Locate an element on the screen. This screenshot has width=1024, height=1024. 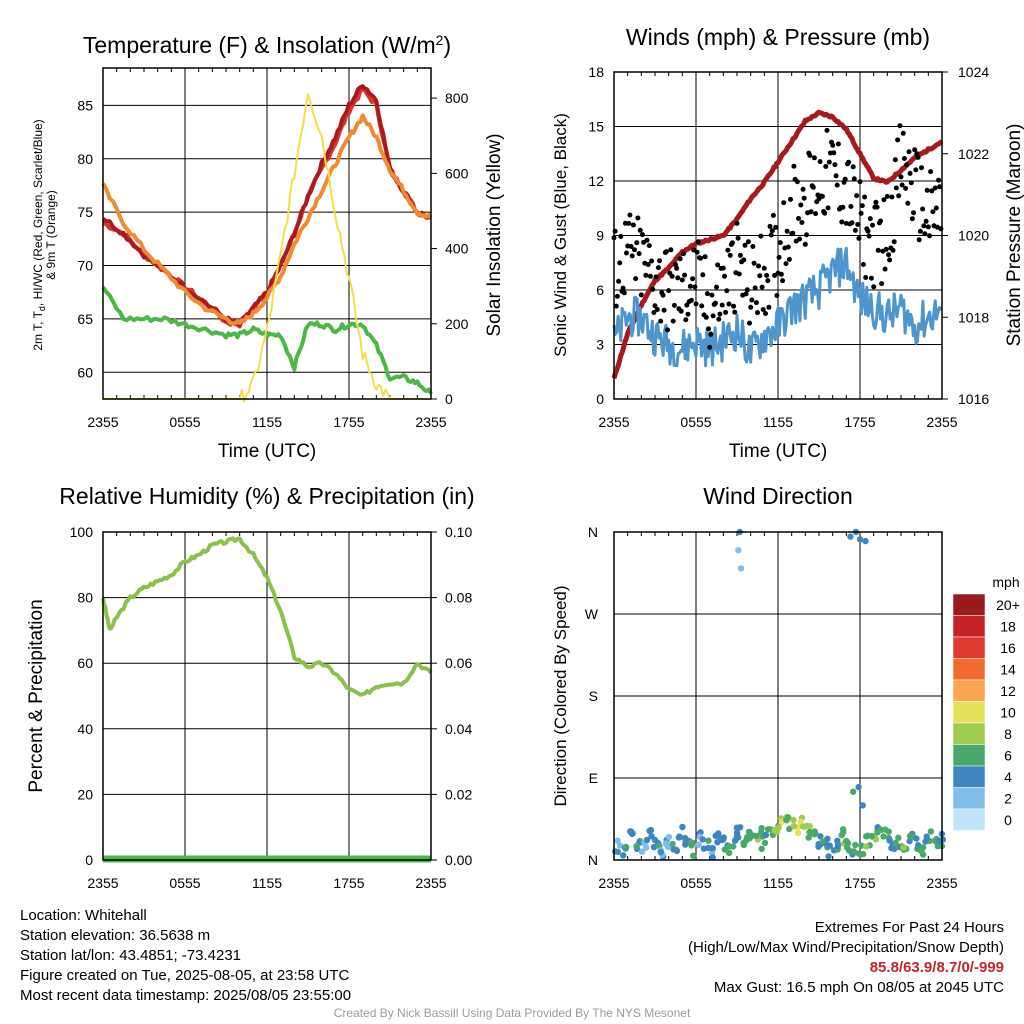
y-tick-label: N is located at coordinates (593, 860).